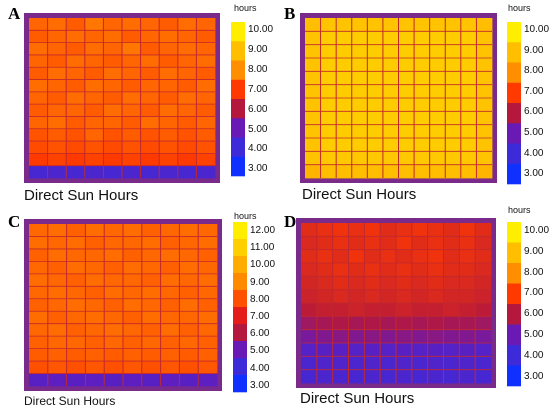 This screenshot has height=411, width=550. What do you see at coordinates (258, 169) in the screenshot?
I see `legend-tick-label: 3.00` at bounding box center [258, 169].